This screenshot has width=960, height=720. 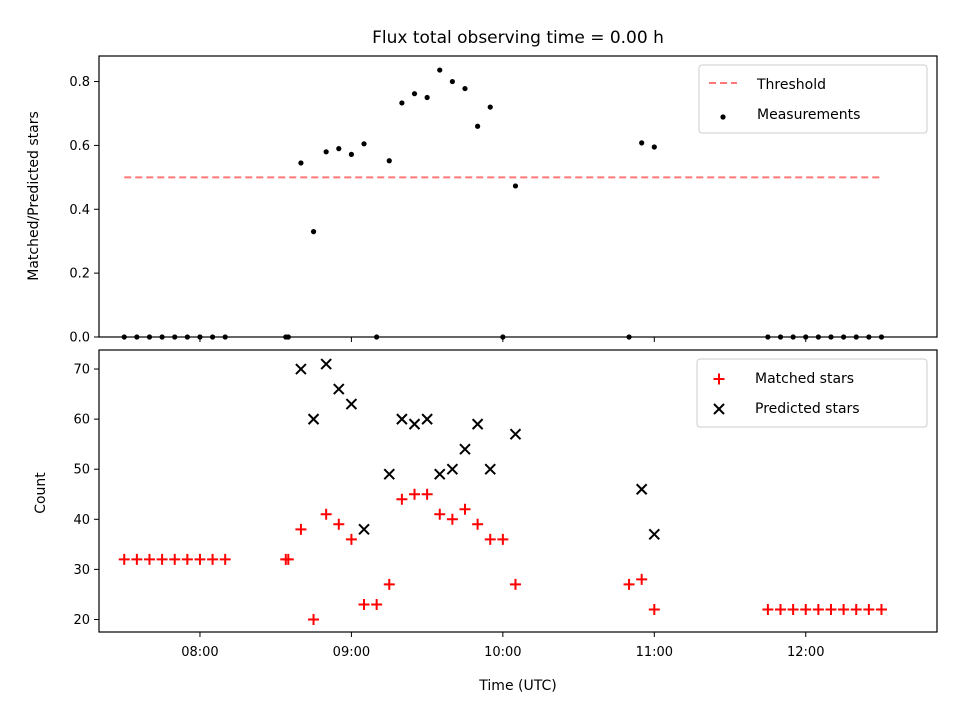 What do you see at coordinates (81, 620) in the screenshot?
I see `y-tick-label: 20` at bounding box center [81, 620].